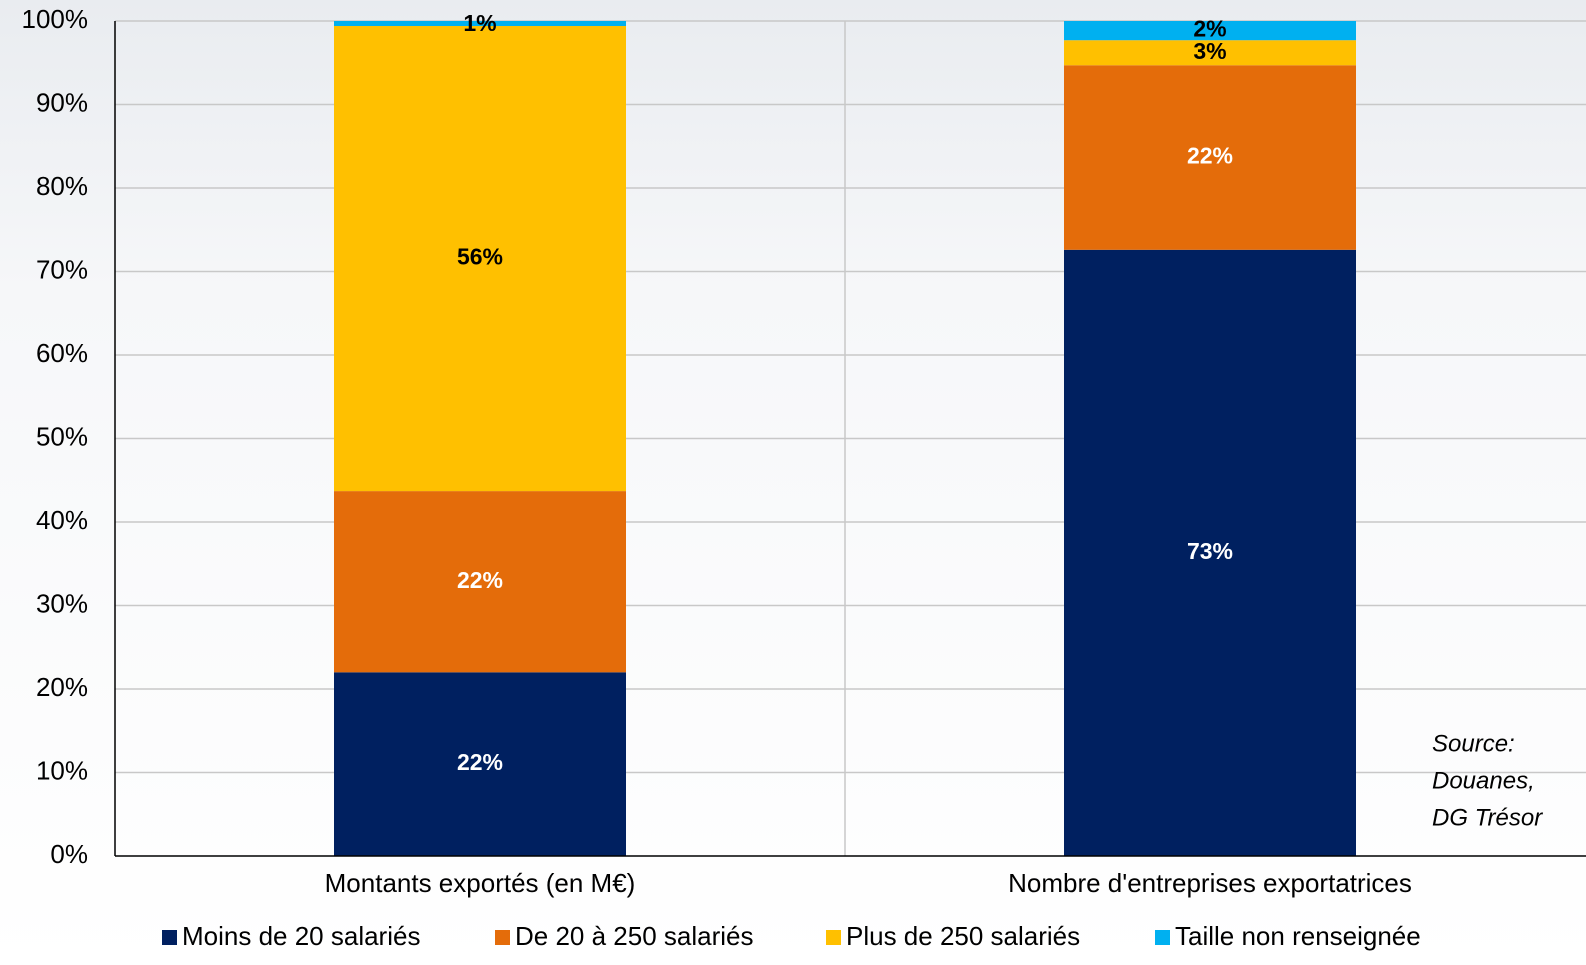  I want to click on data-label: 56%, so click(480, 257).